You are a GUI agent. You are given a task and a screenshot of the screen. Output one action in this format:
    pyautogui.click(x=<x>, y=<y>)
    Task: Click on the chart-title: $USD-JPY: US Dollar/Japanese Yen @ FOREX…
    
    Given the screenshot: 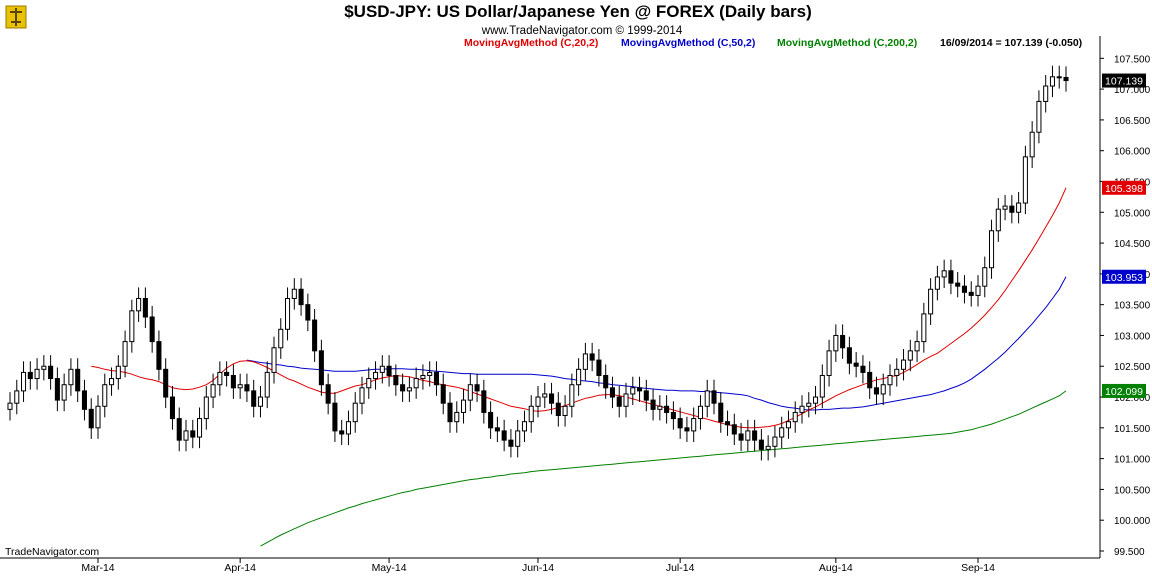 What is the action you would take?
    pyautogui.click(x=578, y=11)
    